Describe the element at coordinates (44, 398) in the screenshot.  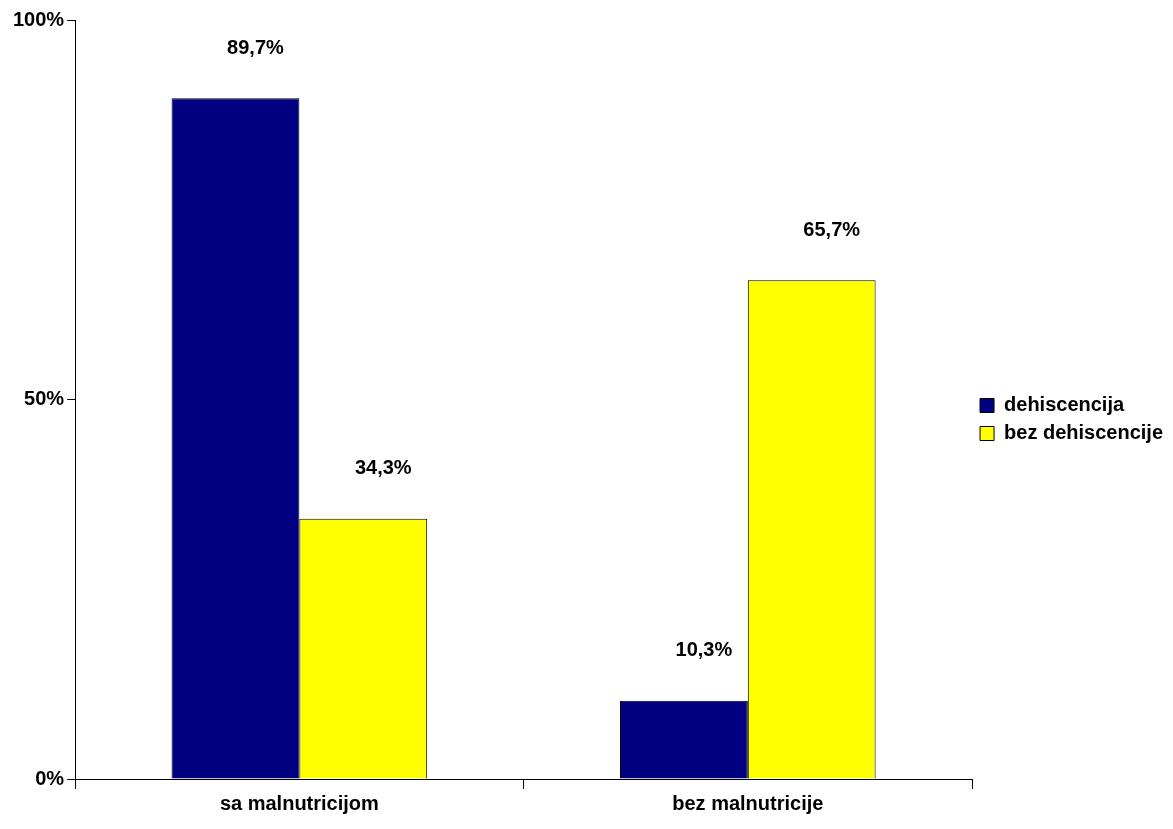
I see `y-tick-label: 50%` at that location.